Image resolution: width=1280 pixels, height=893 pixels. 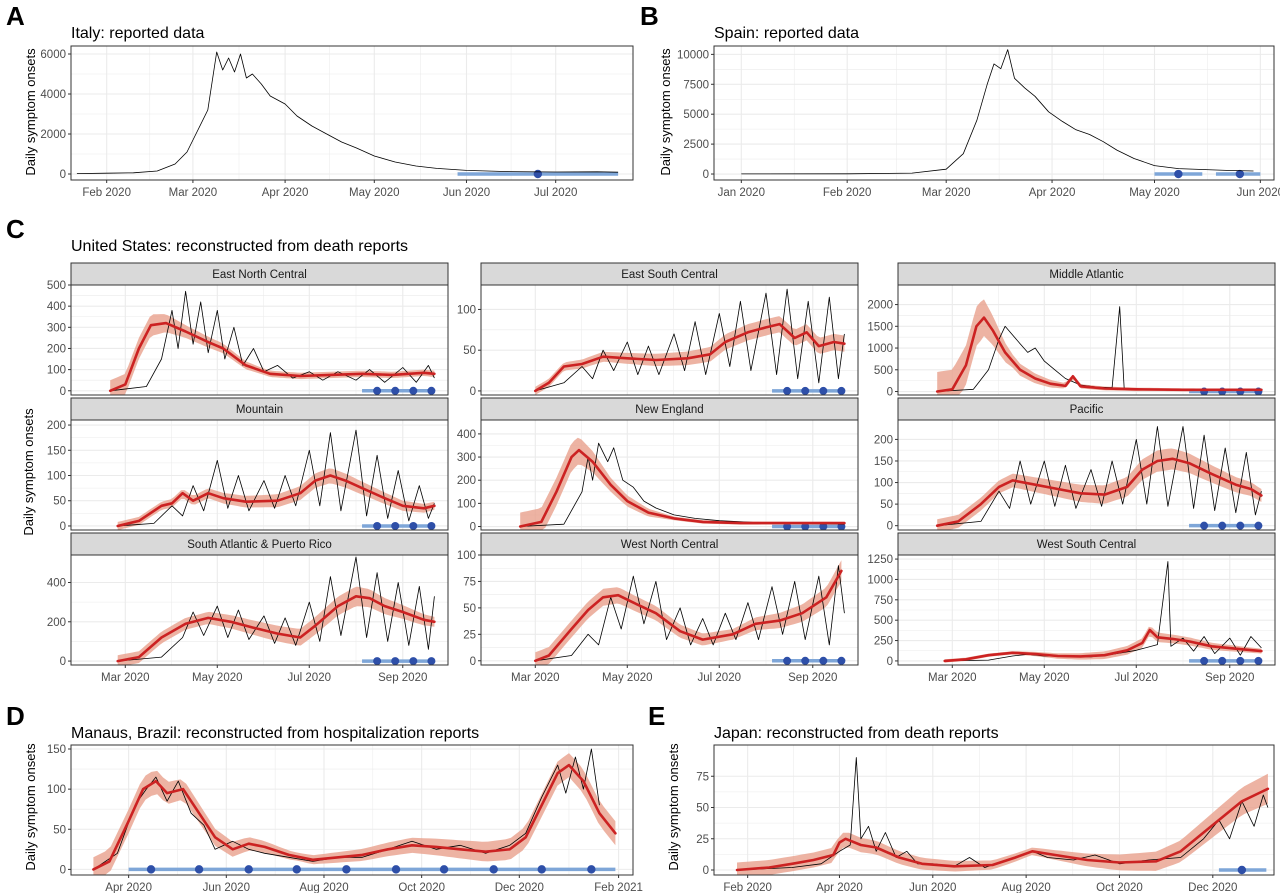 What do you see at coordinates (53, 135) in the screenshot?
I see `y-tick-label: 2000` at bounding box center [53, 135].